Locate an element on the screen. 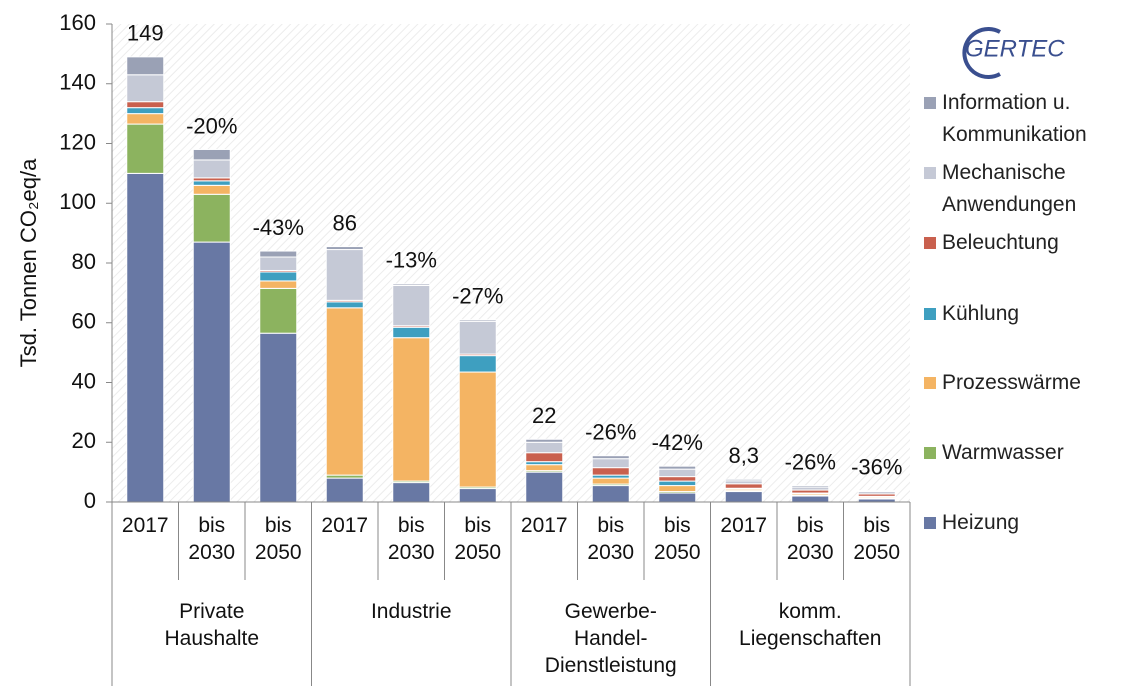 The image size is (1123, 686). y-tick-label: 20 is located at coordinates (84, 440).